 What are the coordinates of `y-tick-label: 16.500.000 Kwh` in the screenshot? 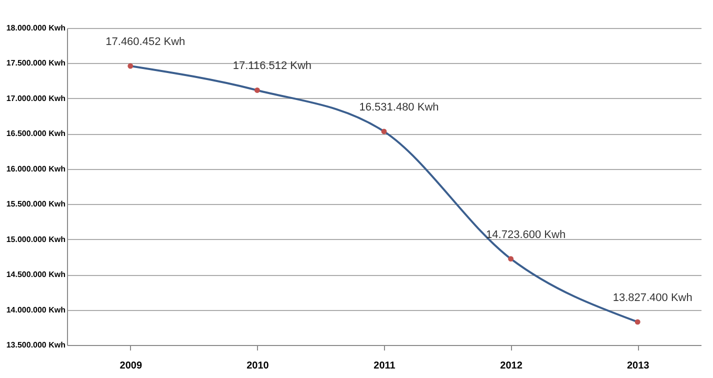 It's located at (36, 133).